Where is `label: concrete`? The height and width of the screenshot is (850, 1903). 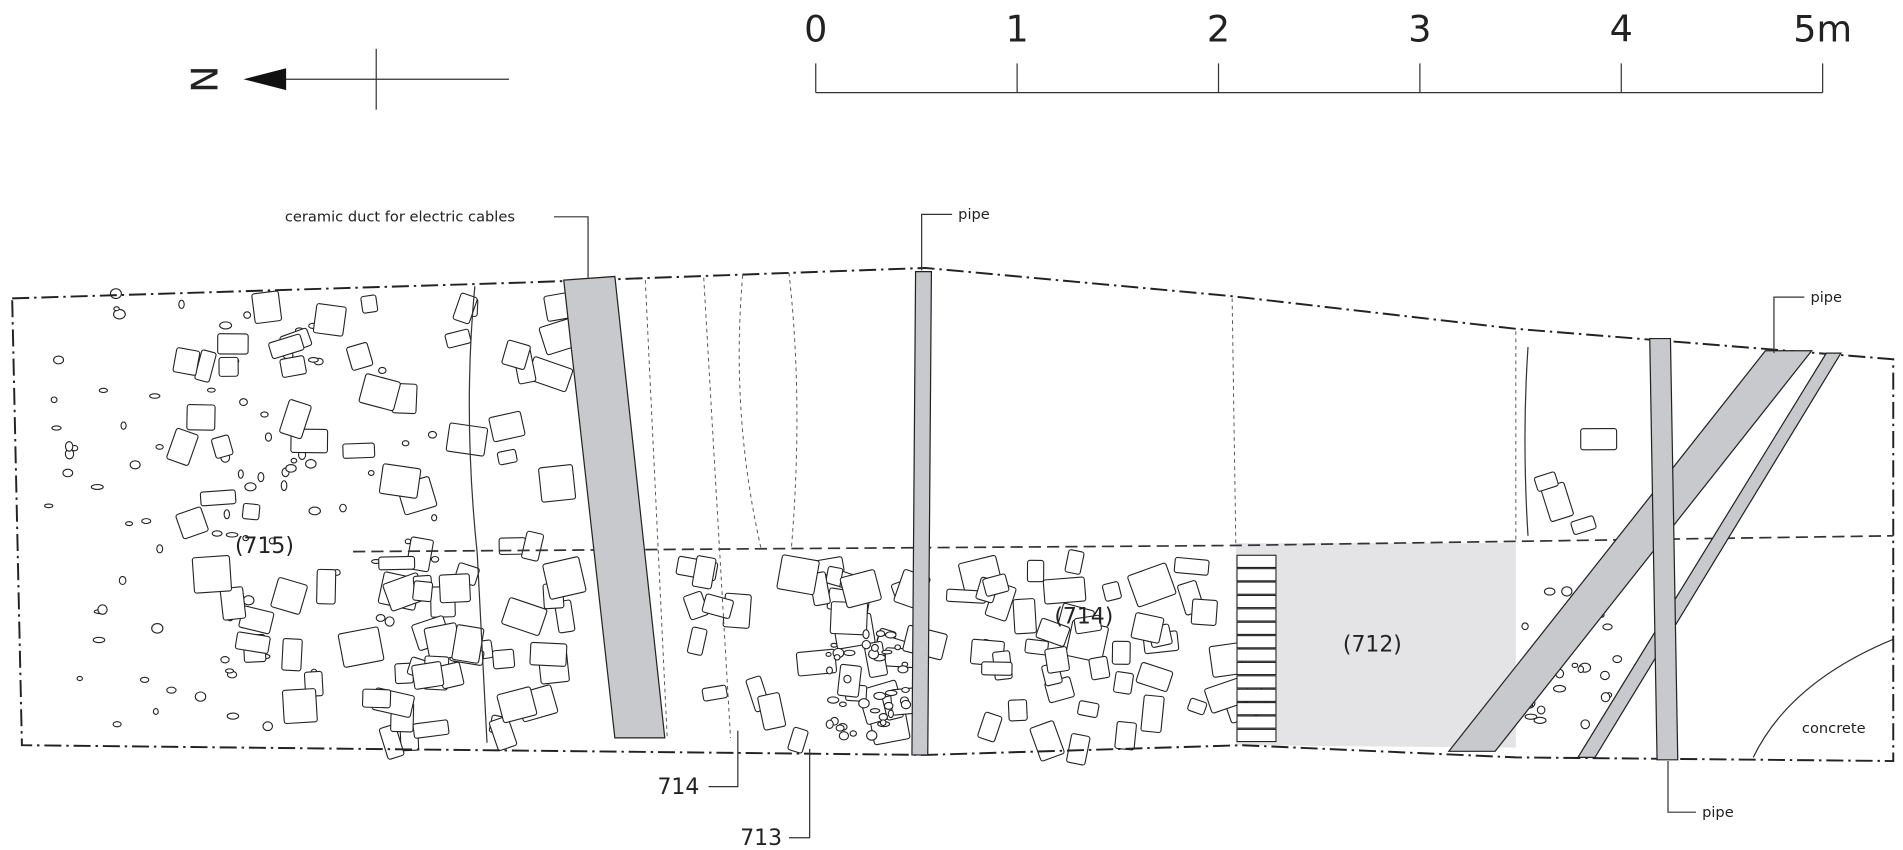
label: concrete is located at coordinates (1834, 728).